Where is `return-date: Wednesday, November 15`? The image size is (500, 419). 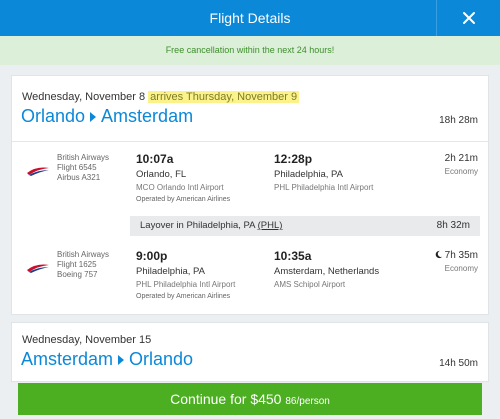 return-date: Wednesday, November 15 is located at coordinates (87, 340).